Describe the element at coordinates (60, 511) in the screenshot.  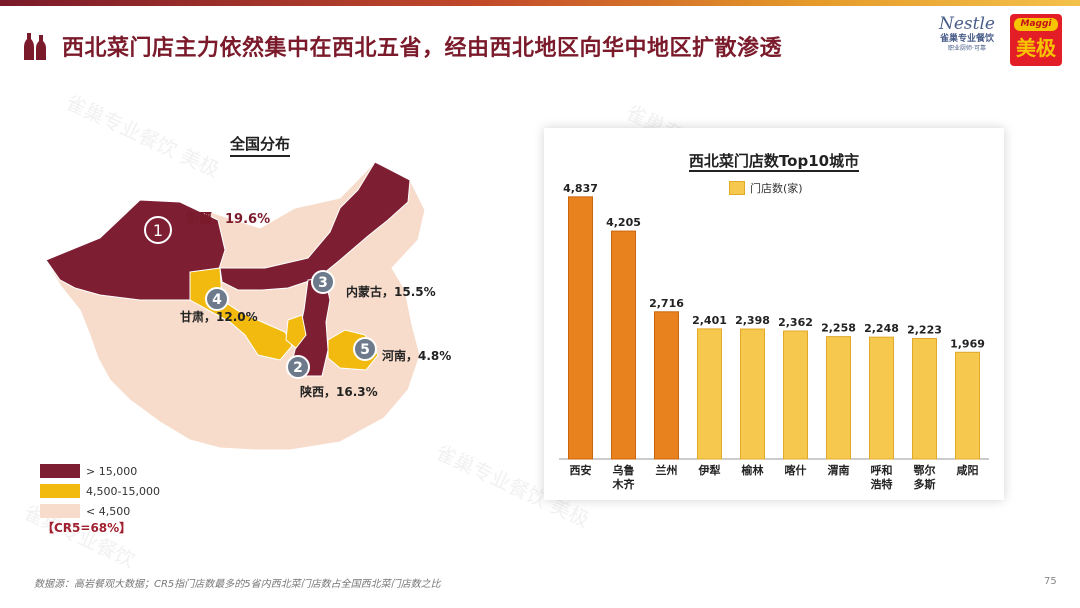
I see `legend-swatch-low` at that location.